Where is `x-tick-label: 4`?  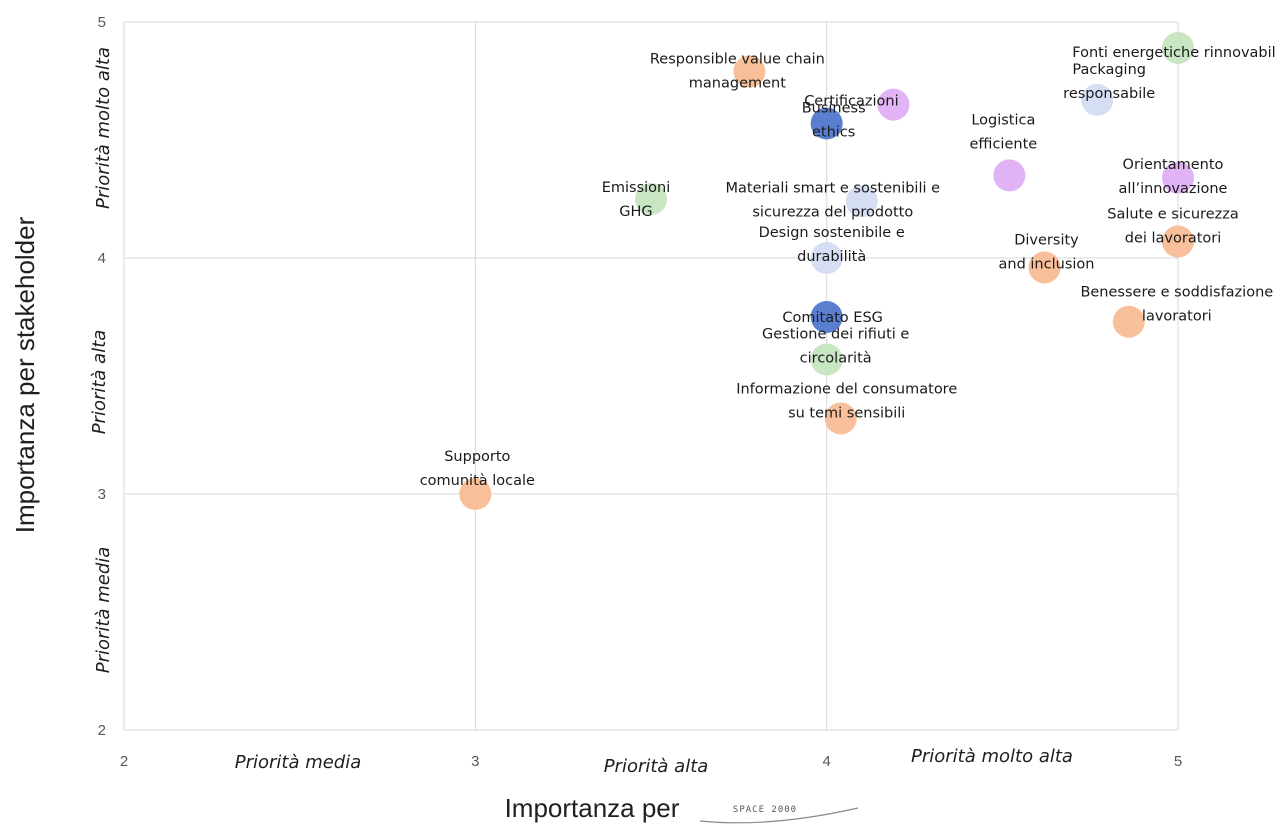 x-tick-label: 4 is located at coordinates (826, 761).